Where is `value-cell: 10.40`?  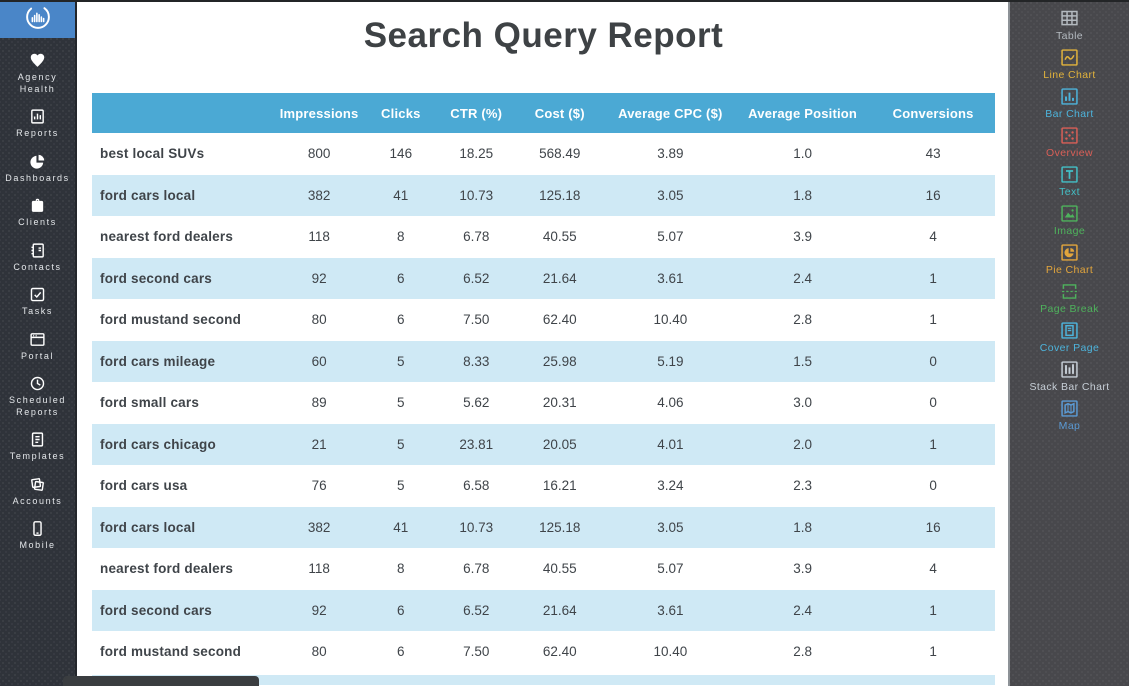 value-cell: 10.40 is located at coordinates (670, 320).